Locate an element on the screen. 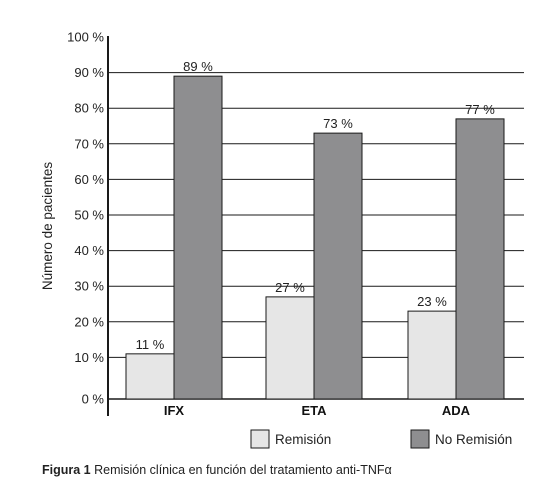 Image resolution: width=545 pixels, height=502 pixels. bar-eta-remision is located at coordinates (290, 348).